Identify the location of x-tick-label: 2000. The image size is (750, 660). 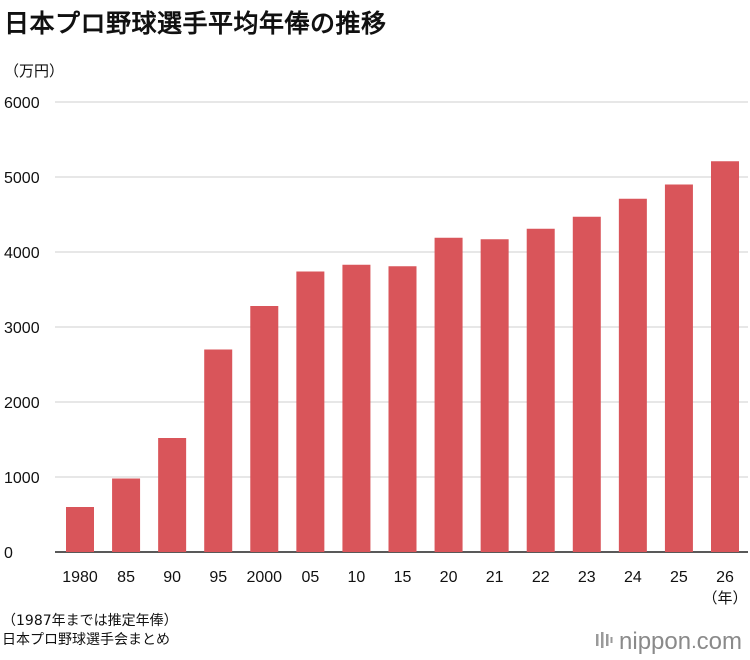
(264, 577).